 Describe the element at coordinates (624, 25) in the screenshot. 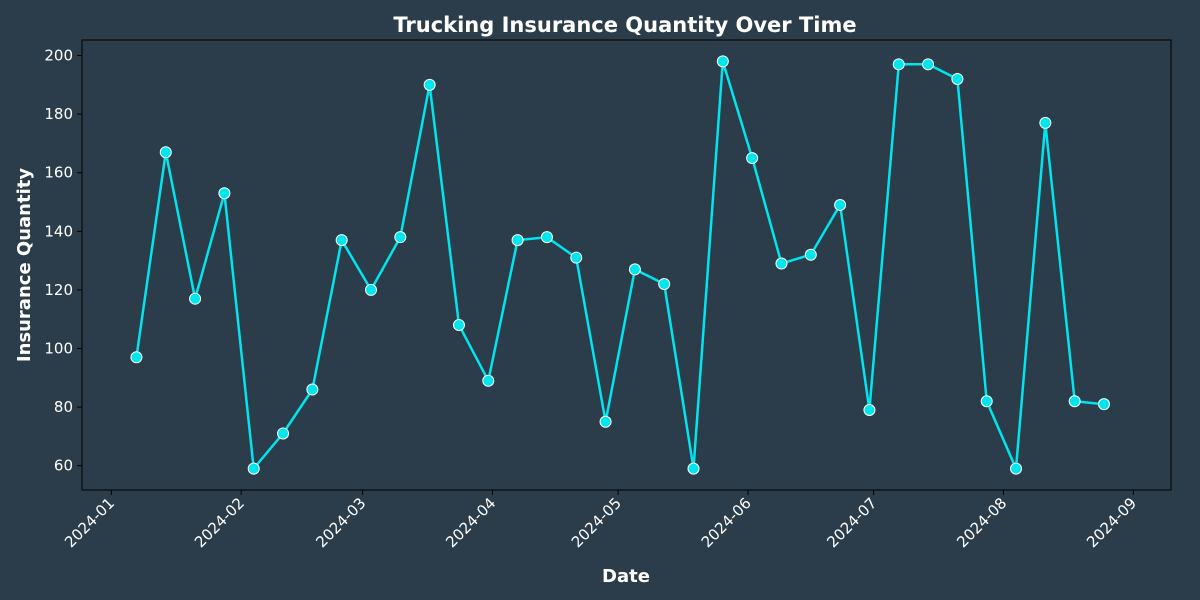

I see `chart-title: Trucking Insurance Quantity Over Time` at that location.